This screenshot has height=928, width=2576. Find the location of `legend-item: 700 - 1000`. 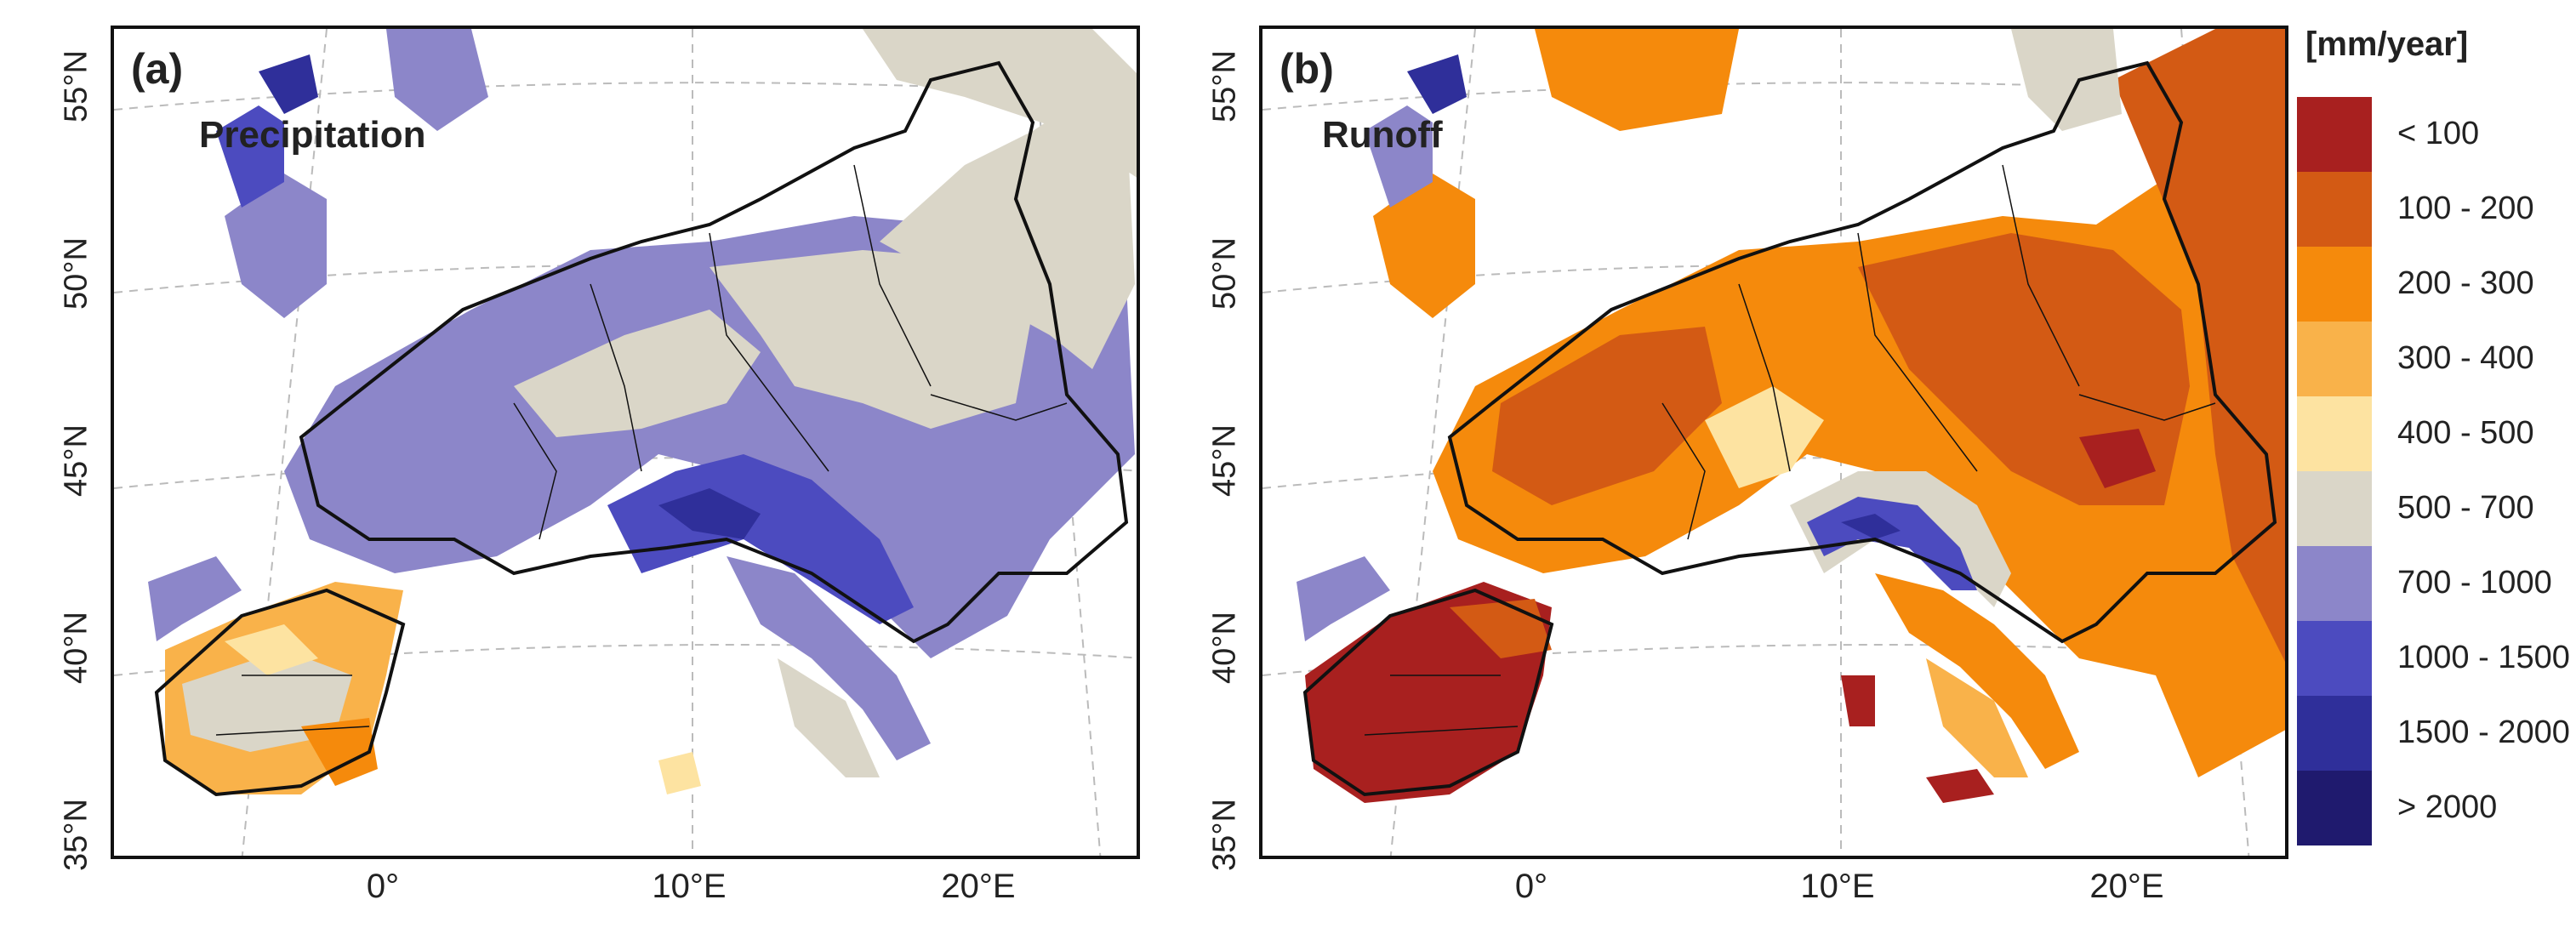

legend-item: 700 - 1000 is located at coordinates (2433, 583).